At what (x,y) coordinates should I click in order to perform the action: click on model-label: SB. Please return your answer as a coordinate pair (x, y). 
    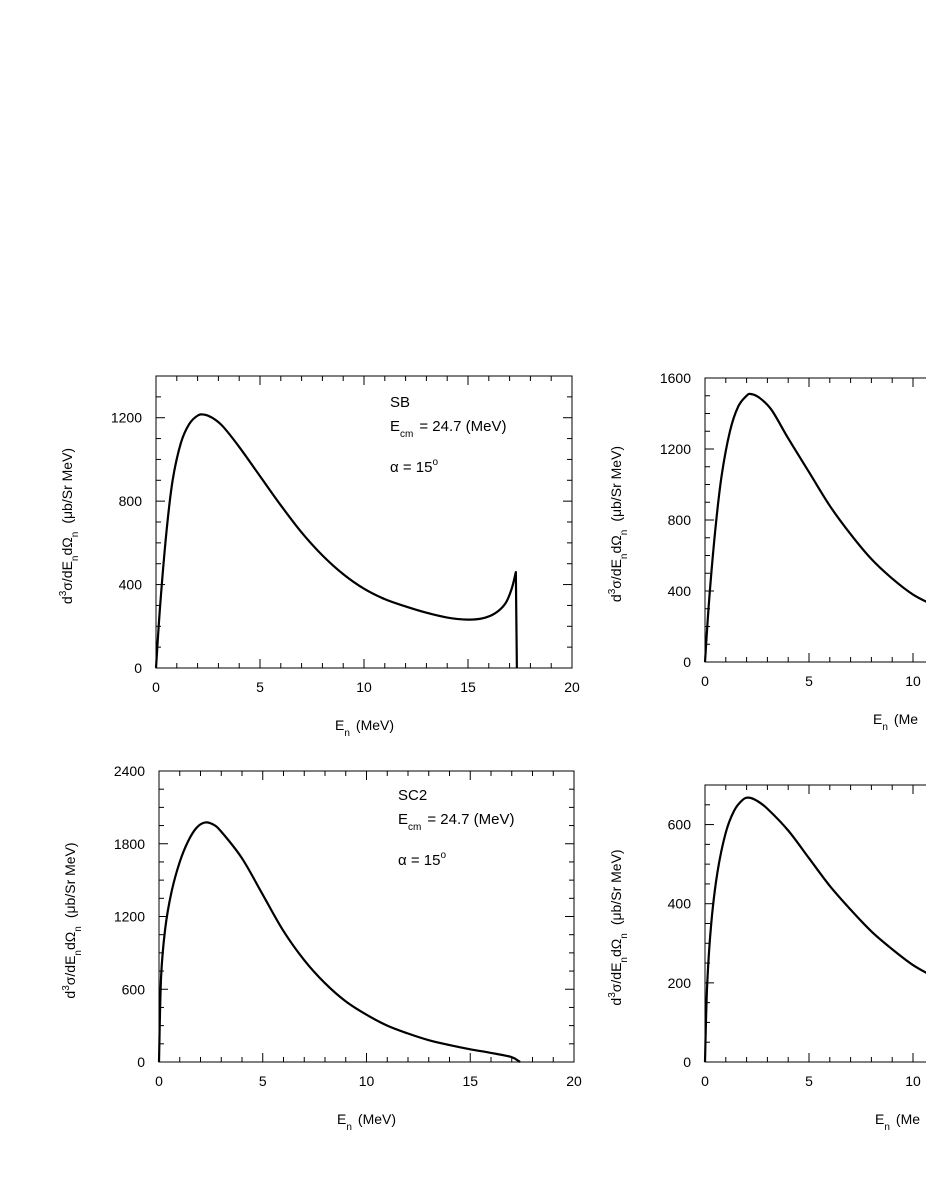
    Looking at the image, I should click on (400, 402).